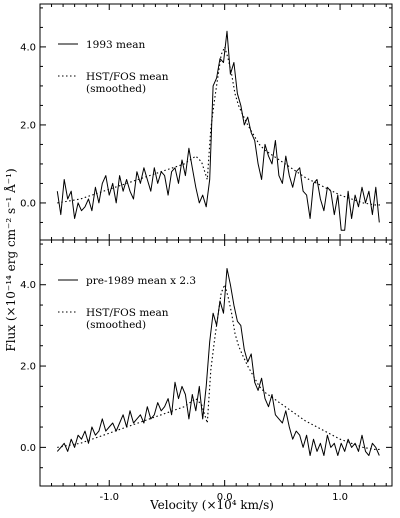  I want to click on x-axis-label: Velocity (×10⁴ km/s), so click(211, 505).